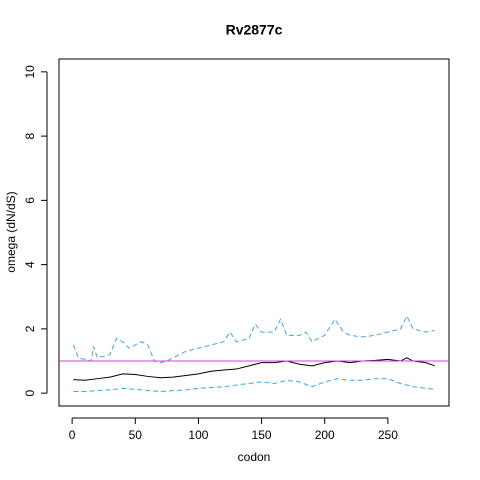  I want to click on y-tick-label: 0, so click(30, 392).